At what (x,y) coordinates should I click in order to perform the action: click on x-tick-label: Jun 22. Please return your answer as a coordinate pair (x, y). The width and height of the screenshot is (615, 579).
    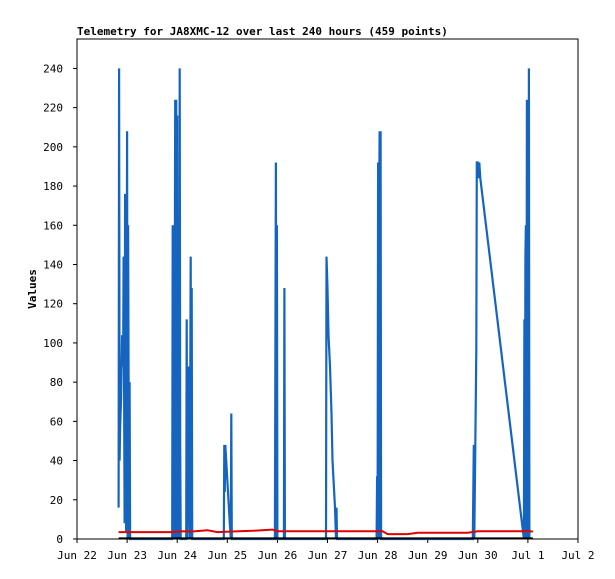
    Looking at the image, I should click on (77, 555).